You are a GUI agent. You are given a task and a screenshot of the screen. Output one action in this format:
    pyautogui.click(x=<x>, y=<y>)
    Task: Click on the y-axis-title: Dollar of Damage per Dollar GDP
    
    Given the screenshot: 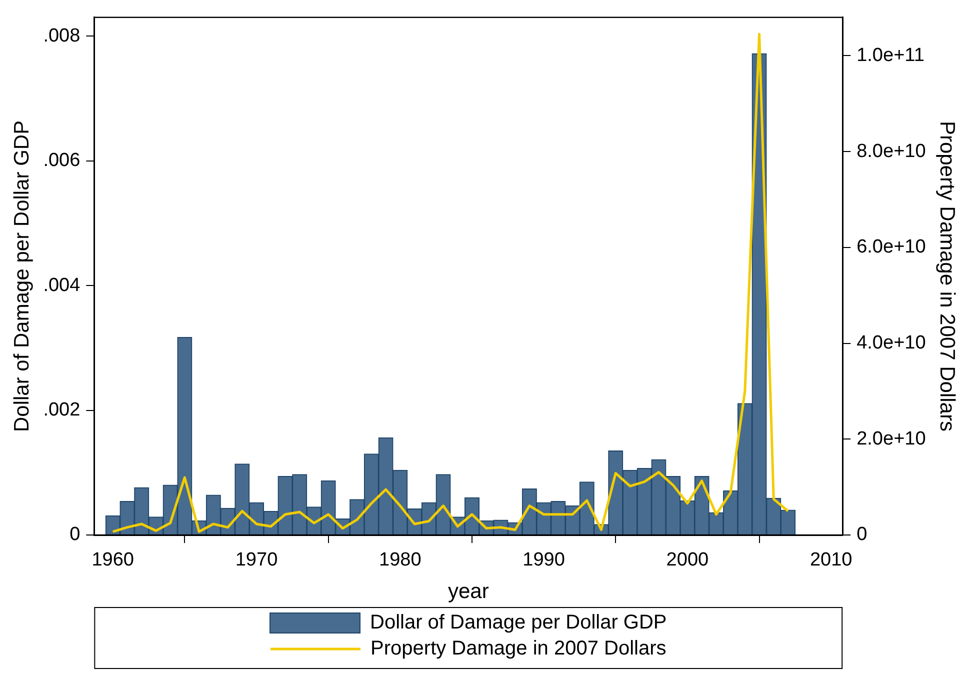 What is the action you would take?
    pyautogui.click(x=22, y=276)
    